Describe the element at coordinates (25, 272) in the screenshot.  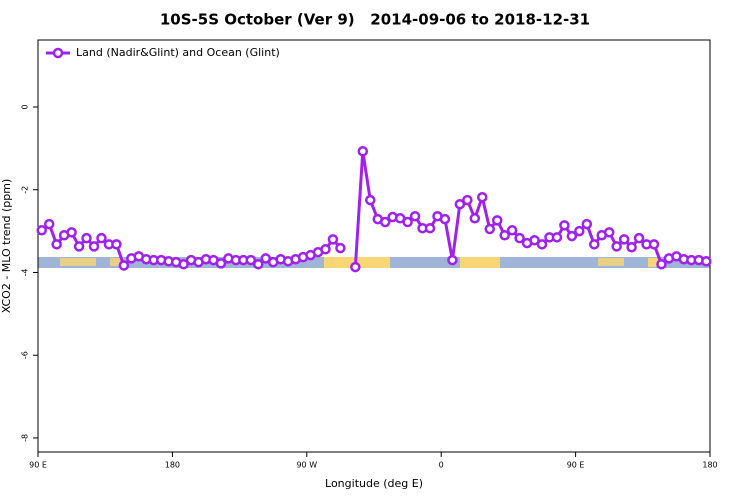
I see `y-tick-label: -4` at that location.